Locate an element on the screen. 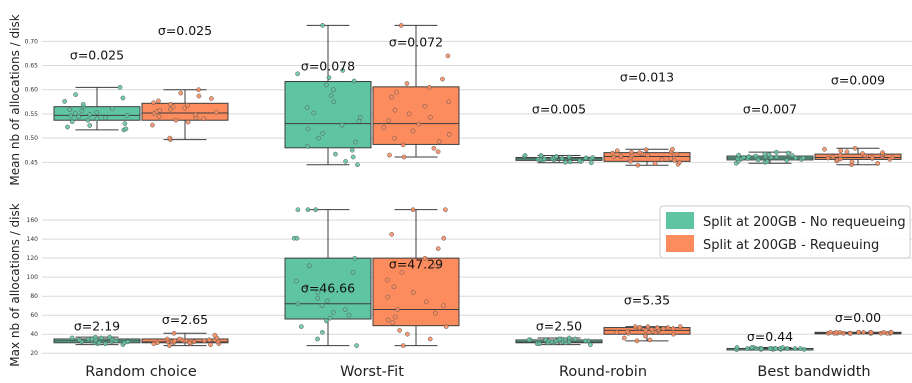 This screenshot has height=383, width=912. y-tick-label: 0.45 is located at coordinates (32, 162).